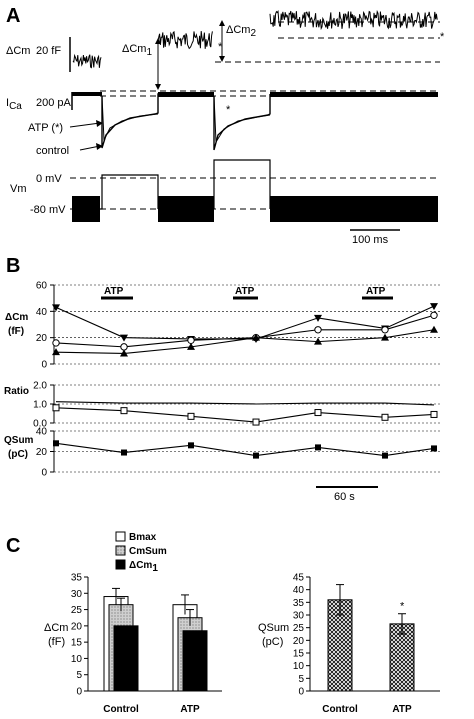  What do you see at coordinates (299, 578) in the screenshot?
I see `c-right-ytick-label: 45` at bounding box center [299, 578].